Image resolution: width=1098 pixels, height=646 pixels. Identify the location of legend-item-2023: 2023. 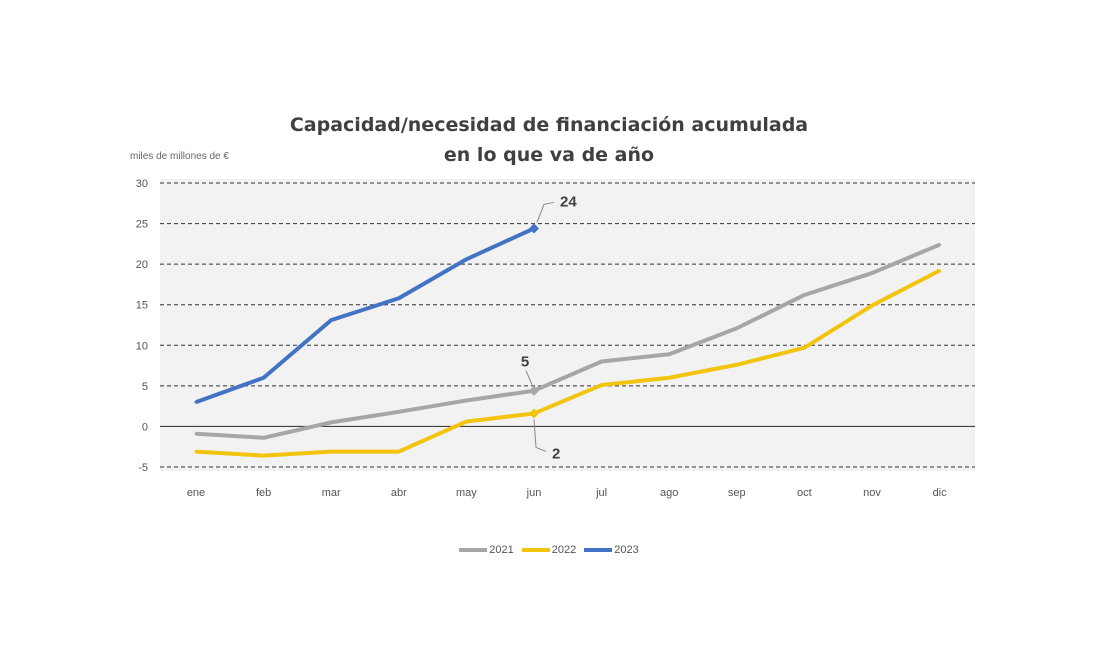
(611, 550).